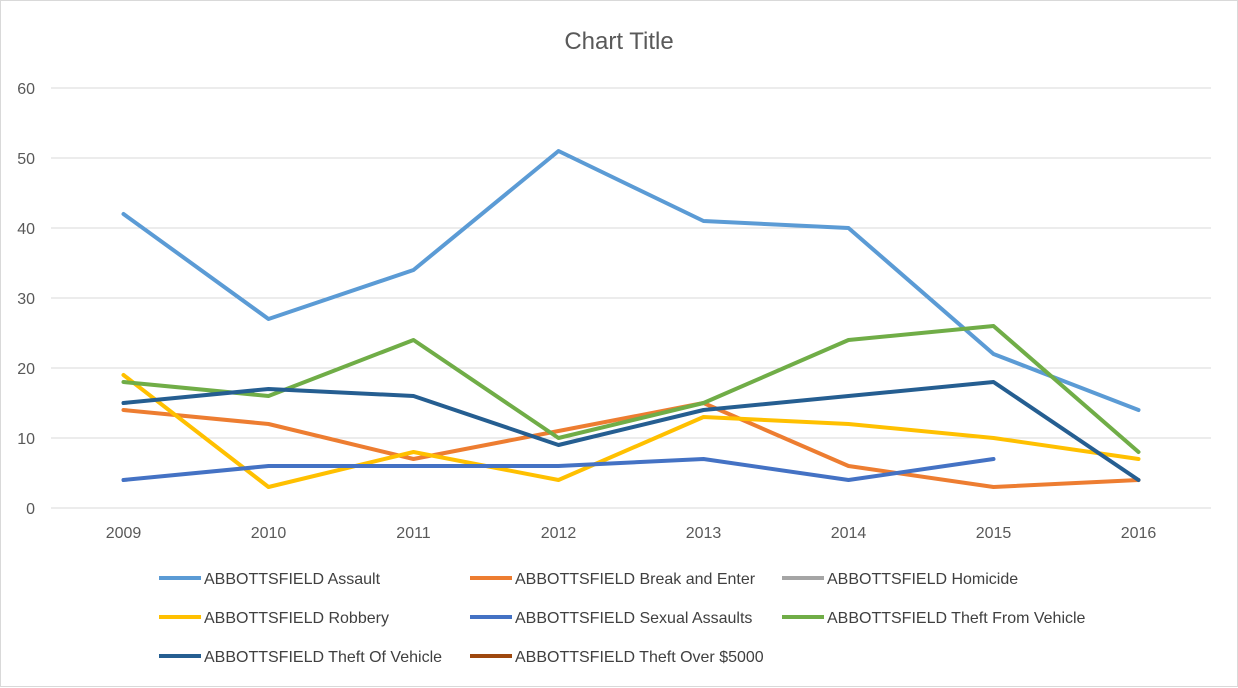 This screenshot has height=688, width=1238. Describe the element at coordinates (30, 509) in the screenshot. I see `y-tick-label: 0` at that location.